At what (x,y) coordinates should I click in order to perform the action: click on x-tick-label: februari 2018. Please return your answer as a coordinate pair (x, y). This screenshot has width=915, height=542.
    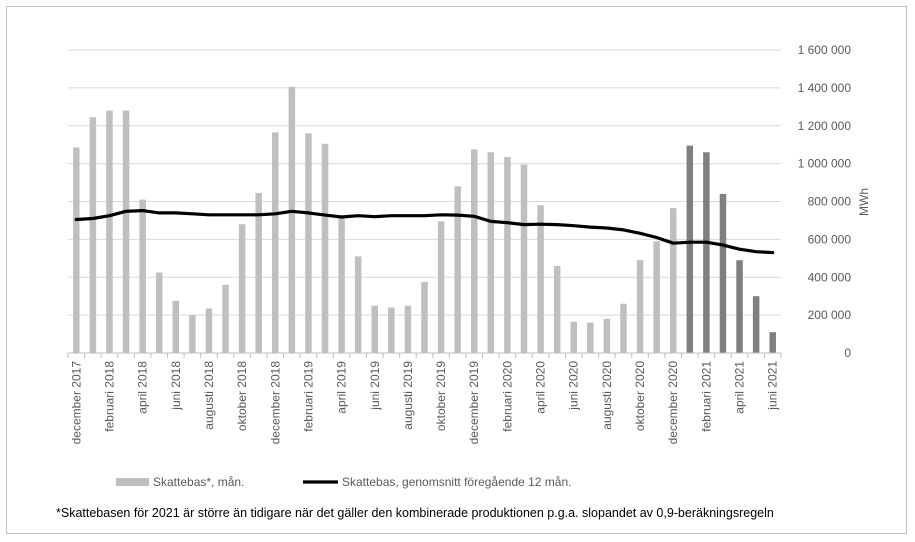
    Looking at the image, I should click on (110, 396).